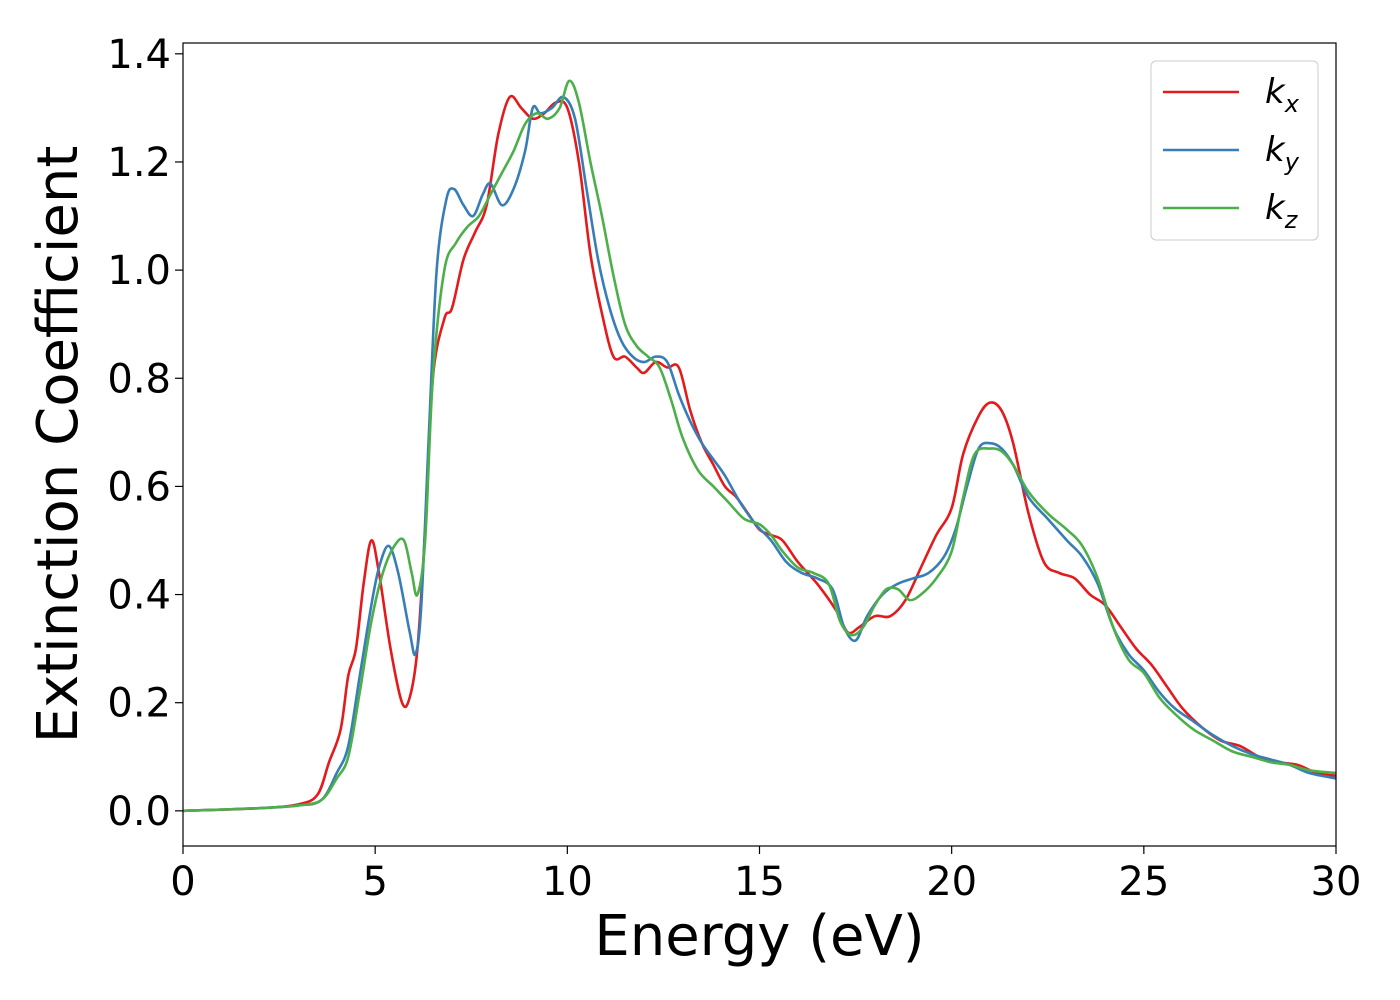  What do you see at coordinates (1291, 220) in the screenshot?
I see `legend-label-subscript: z` at bounding box center [1291, 220].